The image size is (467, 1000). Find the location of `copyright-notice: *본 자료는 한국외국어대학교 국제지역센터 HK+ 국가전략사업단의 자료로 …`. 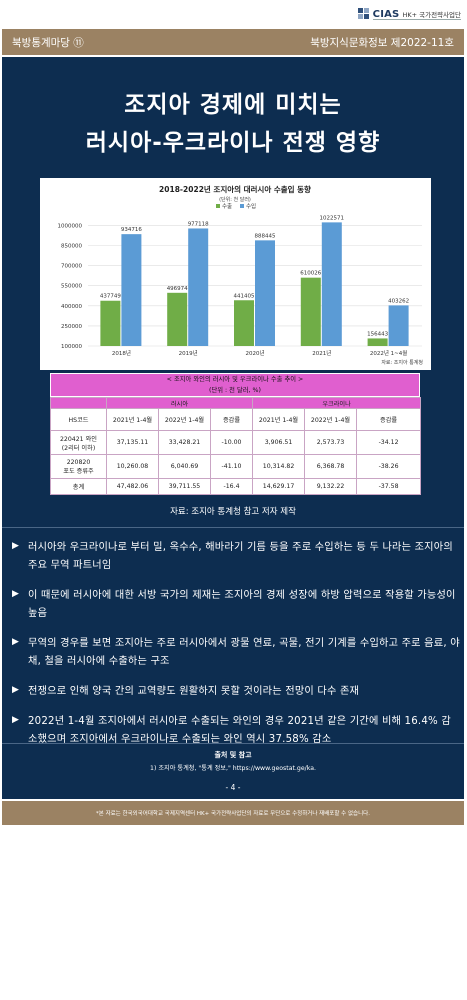

copyright-notice: *본 자료는 한국외국어대학교 국제지역센터 HK+ 국가전략사업단의 자료로 … is located at coordinates (233, 814).